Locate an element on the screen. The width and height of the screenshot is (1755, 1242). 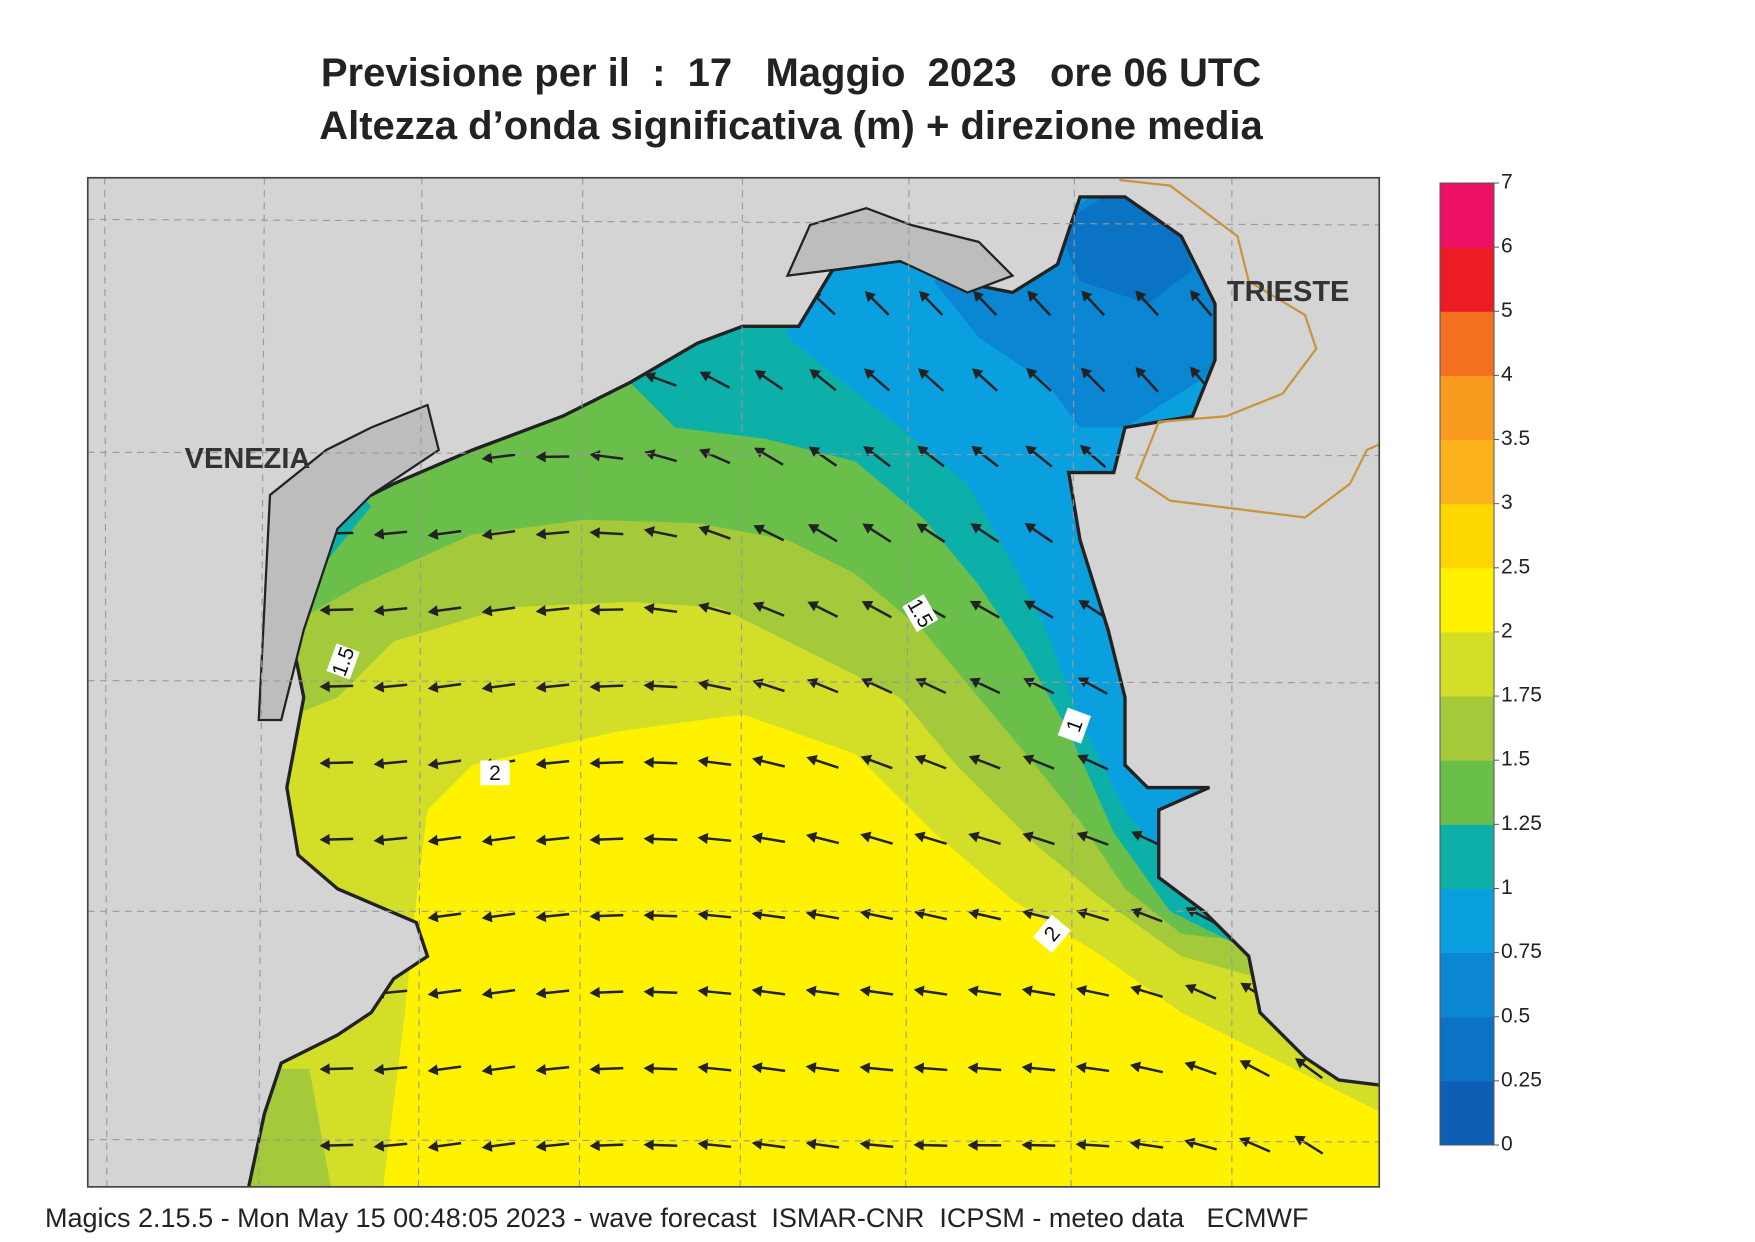
colorbar-label: 4 is located at coordinates (1507, 374).